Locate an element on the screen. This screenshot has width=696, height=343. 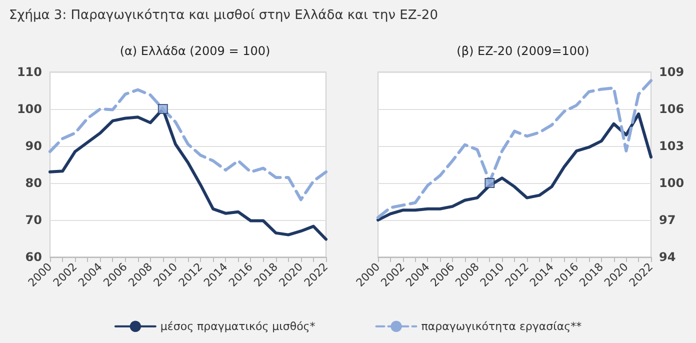
y-tick-label: 110 is located at coordinates (29, 72).